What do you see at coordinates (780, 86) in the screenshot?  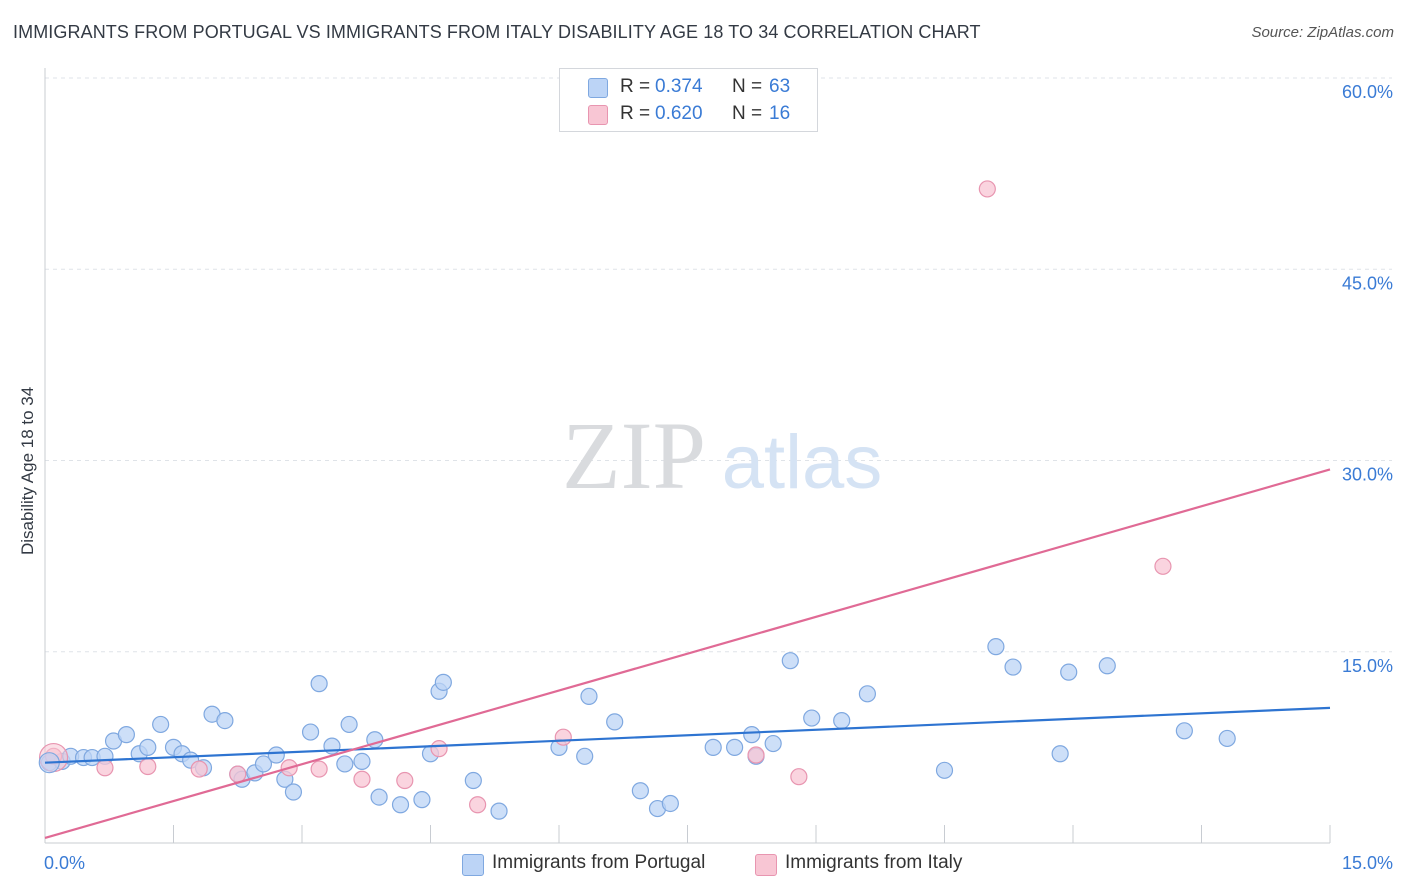 I see `legend-n-value-portugal: 63` at bounding box center [780, 86].